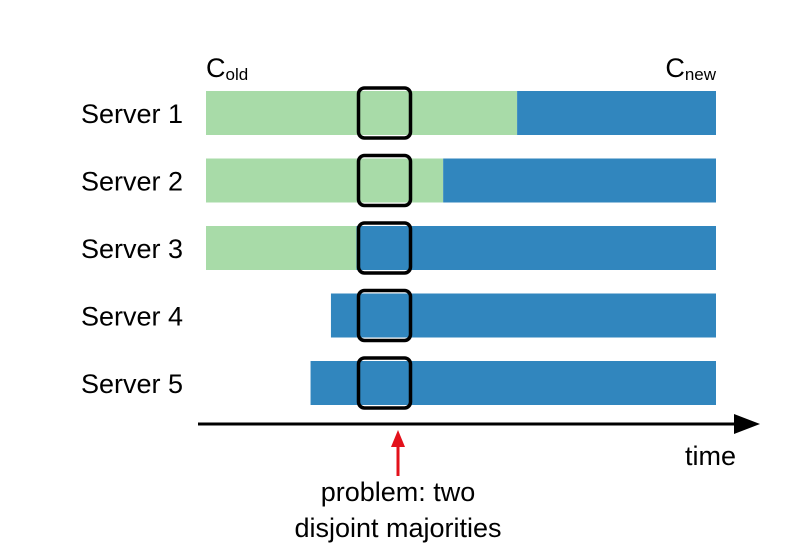 This screenshot has height=558, width=800. I want to click on server-4-highlight-box, so click(384, 315).